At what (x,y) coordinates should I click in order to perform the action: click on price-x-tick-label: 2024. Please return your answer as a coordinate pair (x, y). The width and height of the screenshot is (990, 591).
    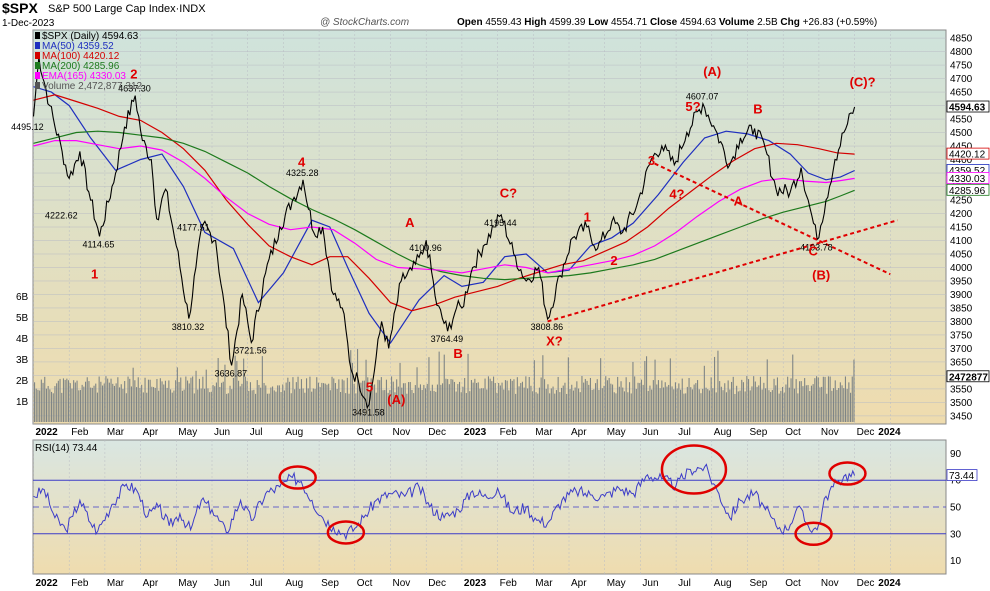
    Looking at the image, I should click on (889, 432).